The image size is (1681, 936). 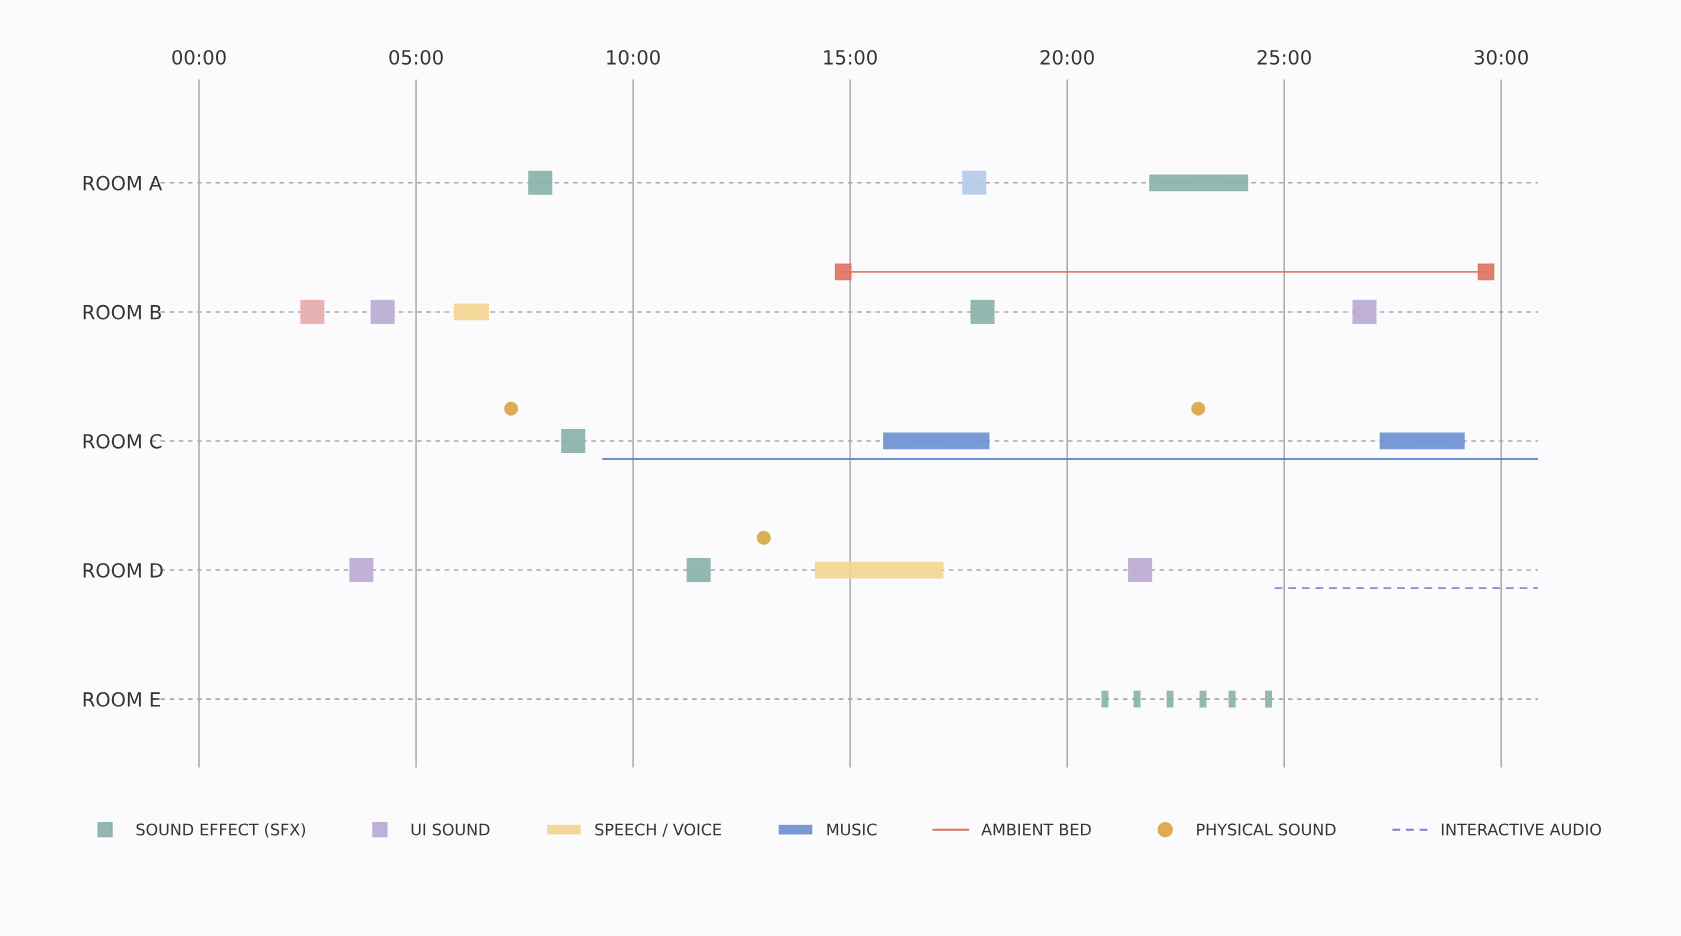 I want to click on x-tick-label: 25:00, so click(x=1284, y=57).